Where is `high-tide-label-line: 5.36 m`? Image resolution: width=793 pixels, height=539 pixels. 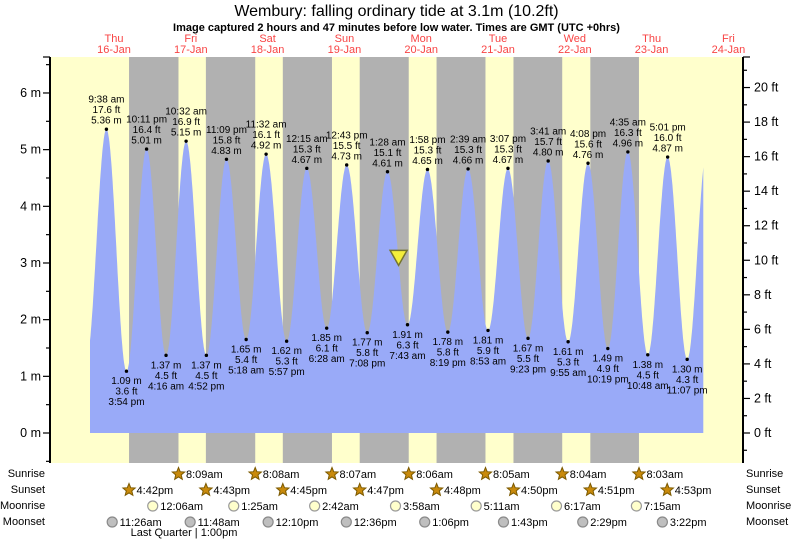 high-tide-label-line: 5.36 m is located at coordinates (106, 121).